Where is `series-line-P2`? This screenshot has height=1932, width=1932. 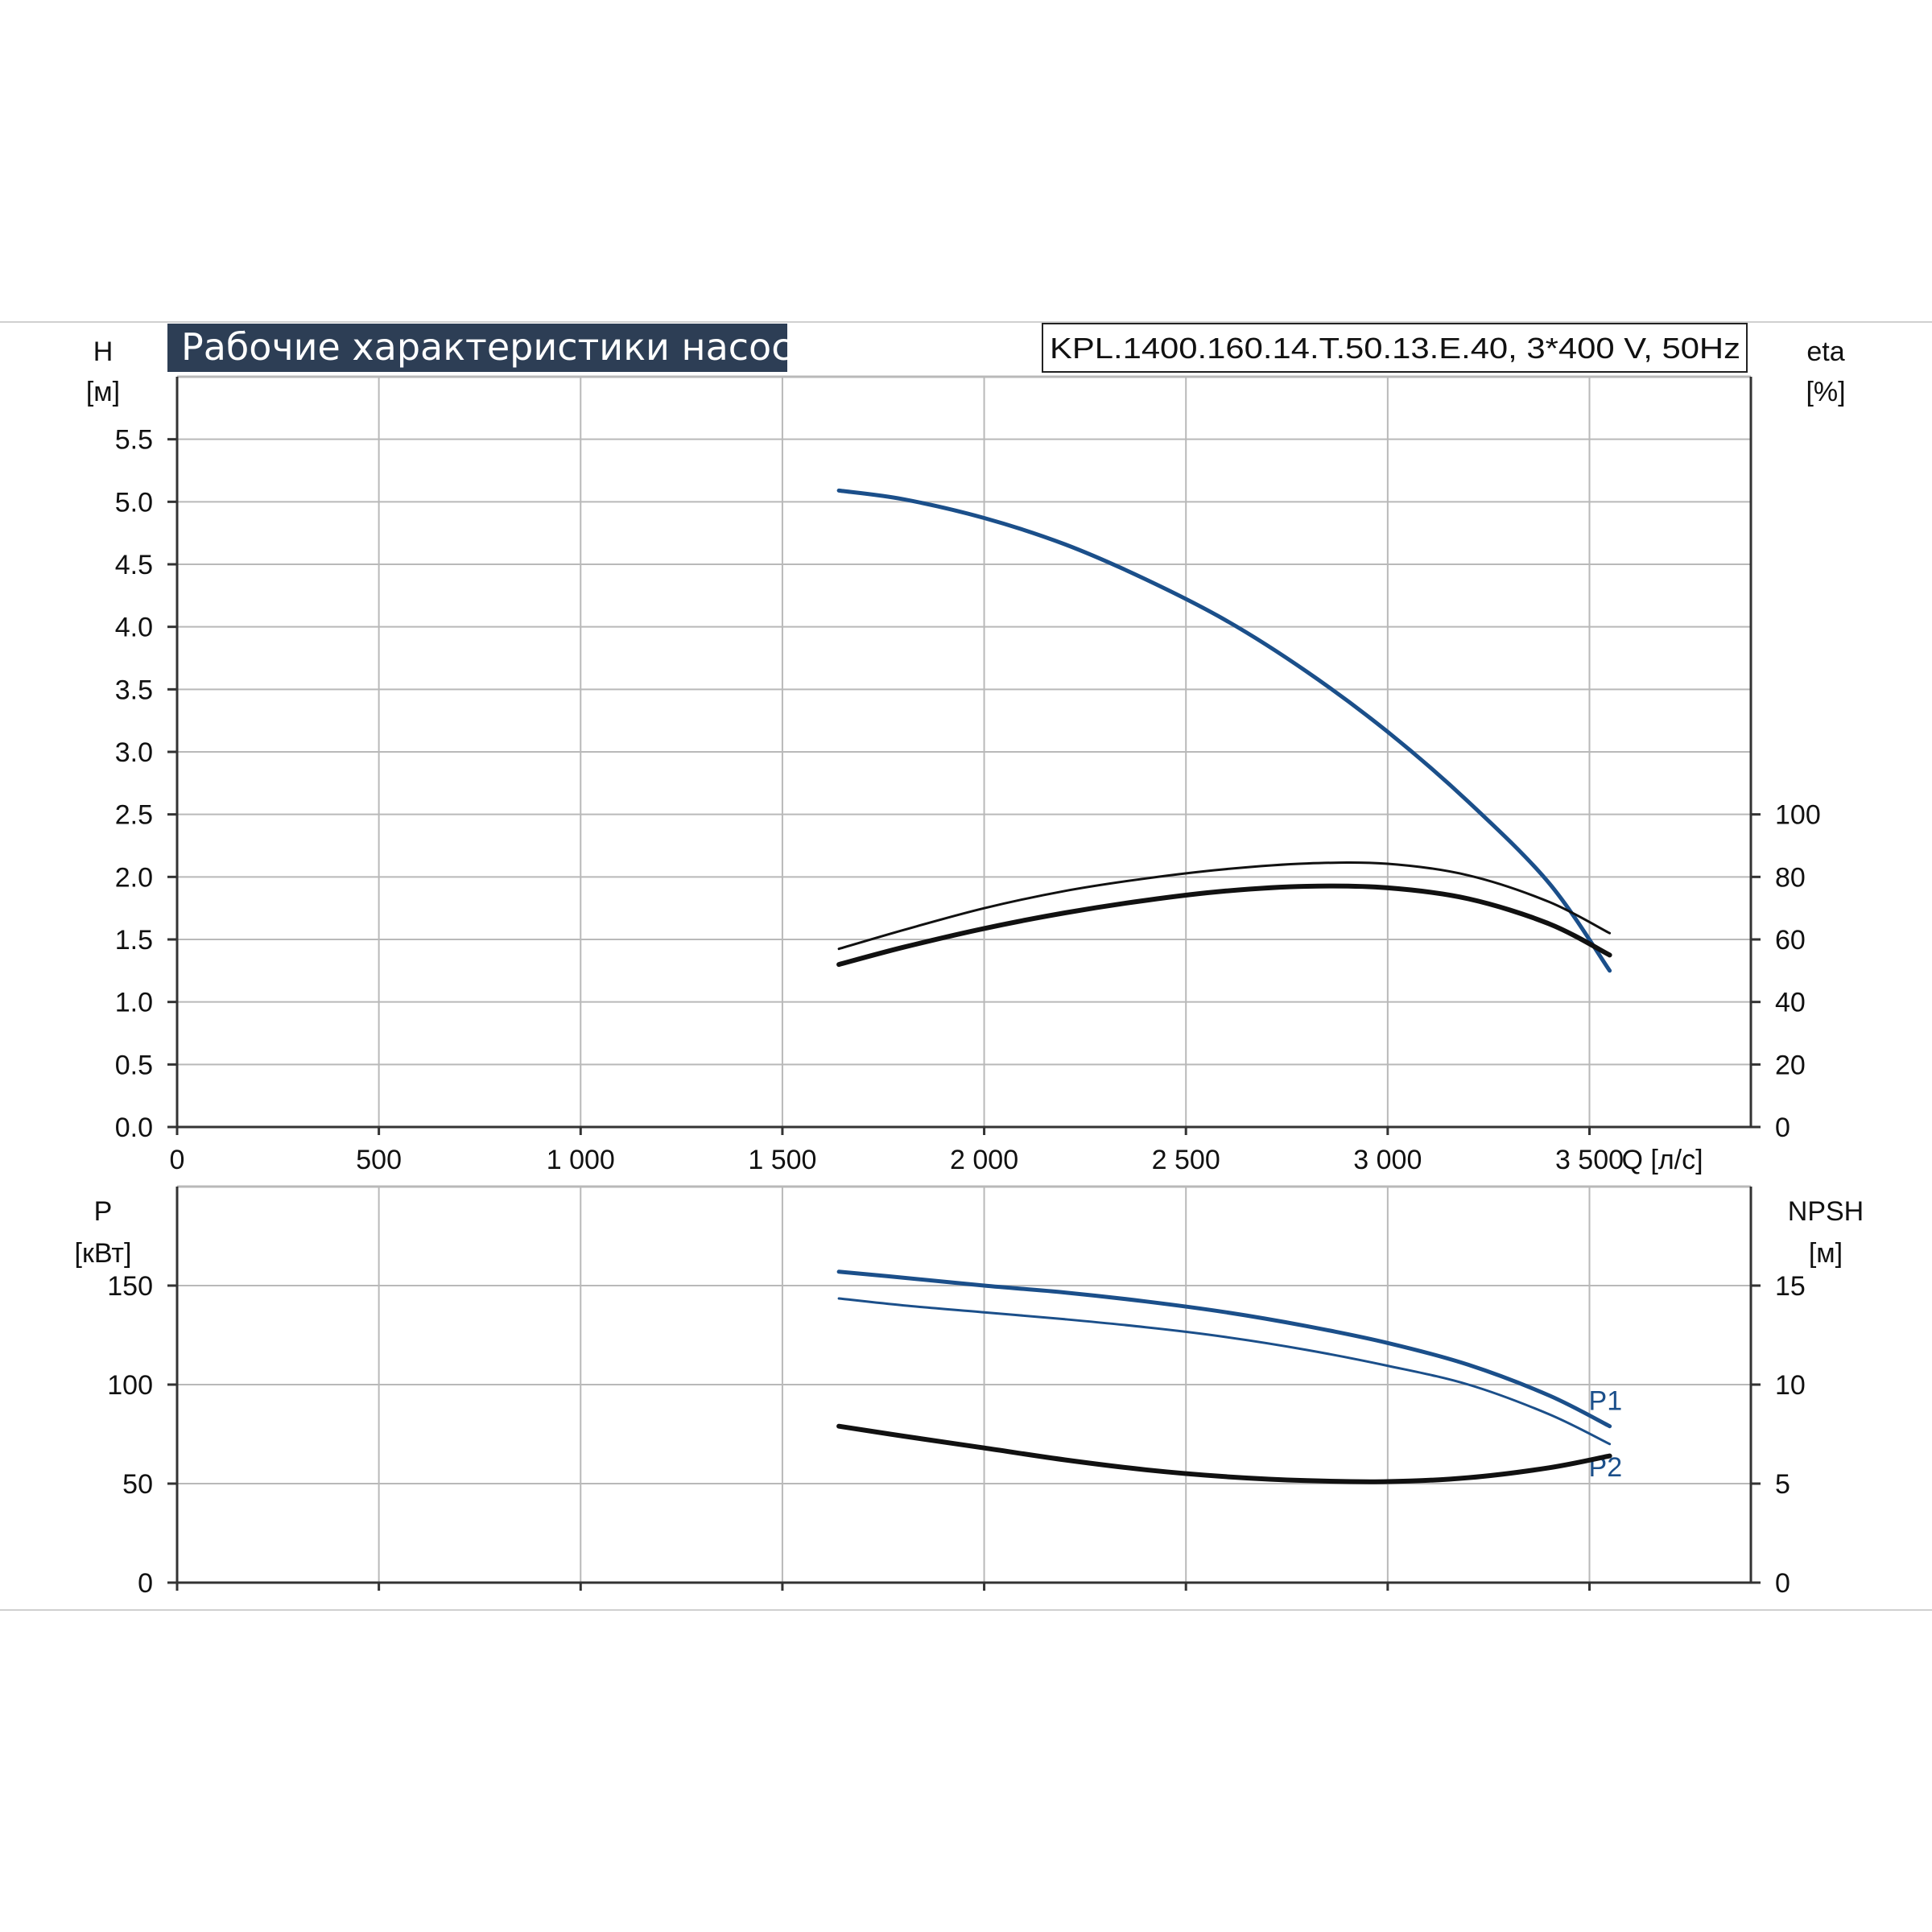 series-line-P2 is located at coordinates (1224, 1371).